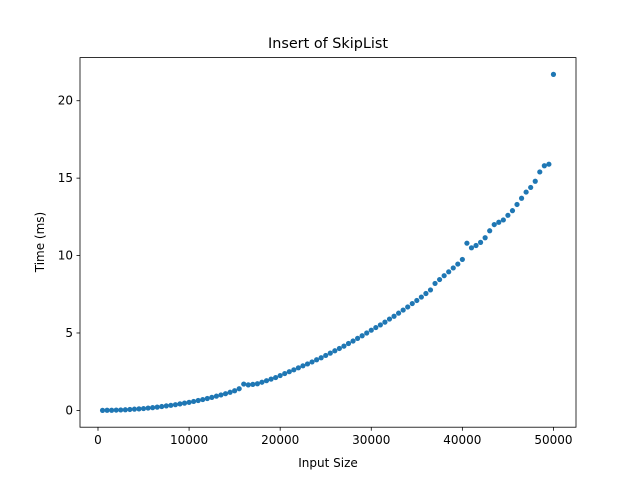 This screenshot has height=484, width=640. Describe the element at coordinates (462, 440) in the screenshot. I see `x-tick-label: 40000` at that location.